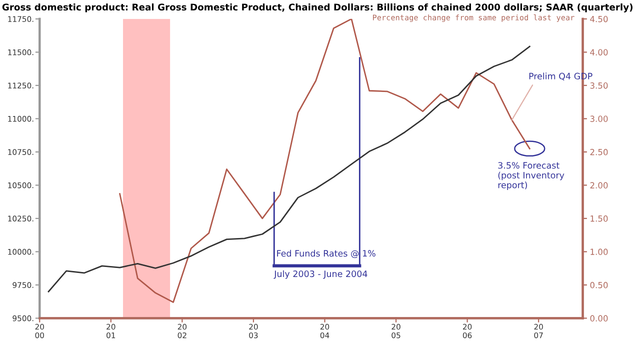 The image size is (639, 344). I want to click on y2-tick-label: 1.50, so click(599, 218).